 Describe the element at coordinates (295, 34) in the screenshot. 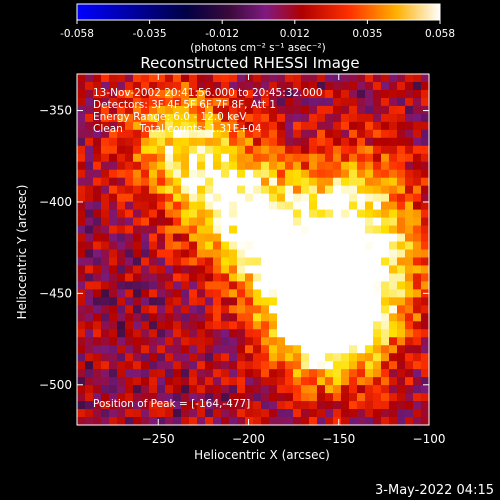

I see `colorbar-tick-label: 0.012` at that location.